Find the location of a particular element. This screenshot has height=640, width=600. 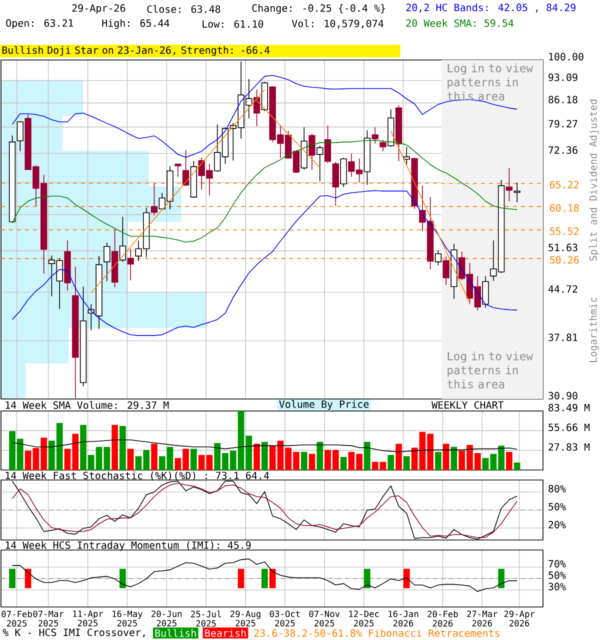

text: WEEKLY CHART is located at coordinates (468, 405).